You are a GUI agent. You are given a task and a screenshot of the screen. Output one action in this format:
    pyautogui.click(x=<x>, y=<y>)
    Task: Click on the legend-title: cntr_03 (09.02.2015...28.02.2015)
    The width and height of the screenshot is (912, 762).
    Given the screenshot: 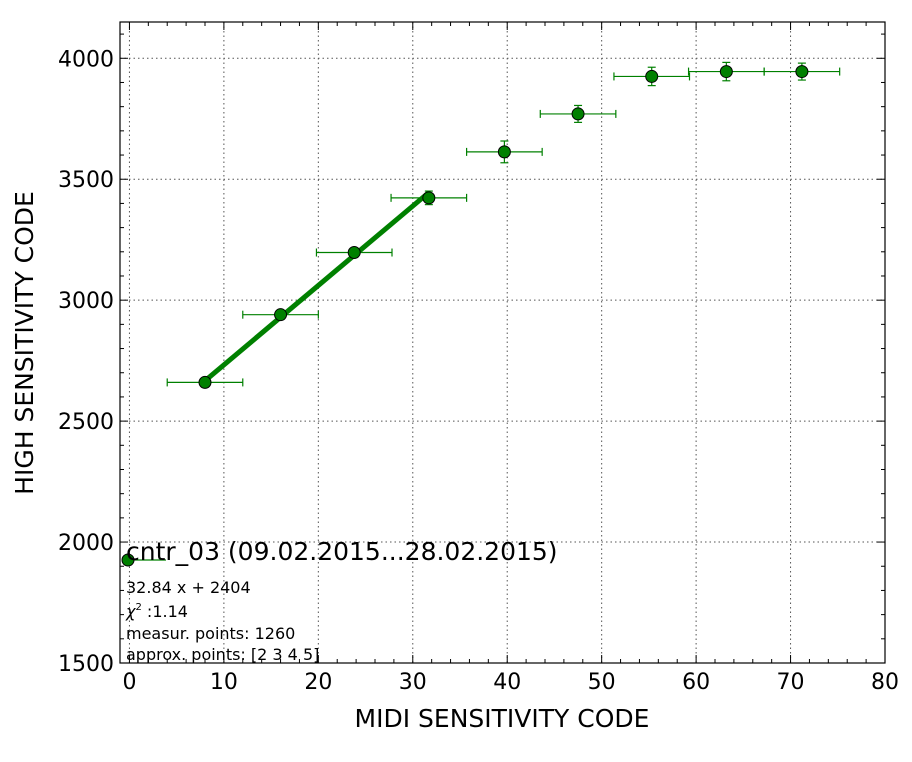 What is the action you would take?
    pyautogui.click(x=342, y=551)
    